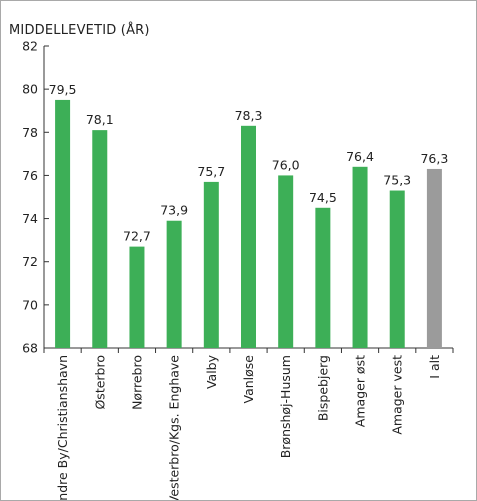  Describe the element at coordinates (397, 395) in the screenshot. I see `category-label: Amager vest` at that location.